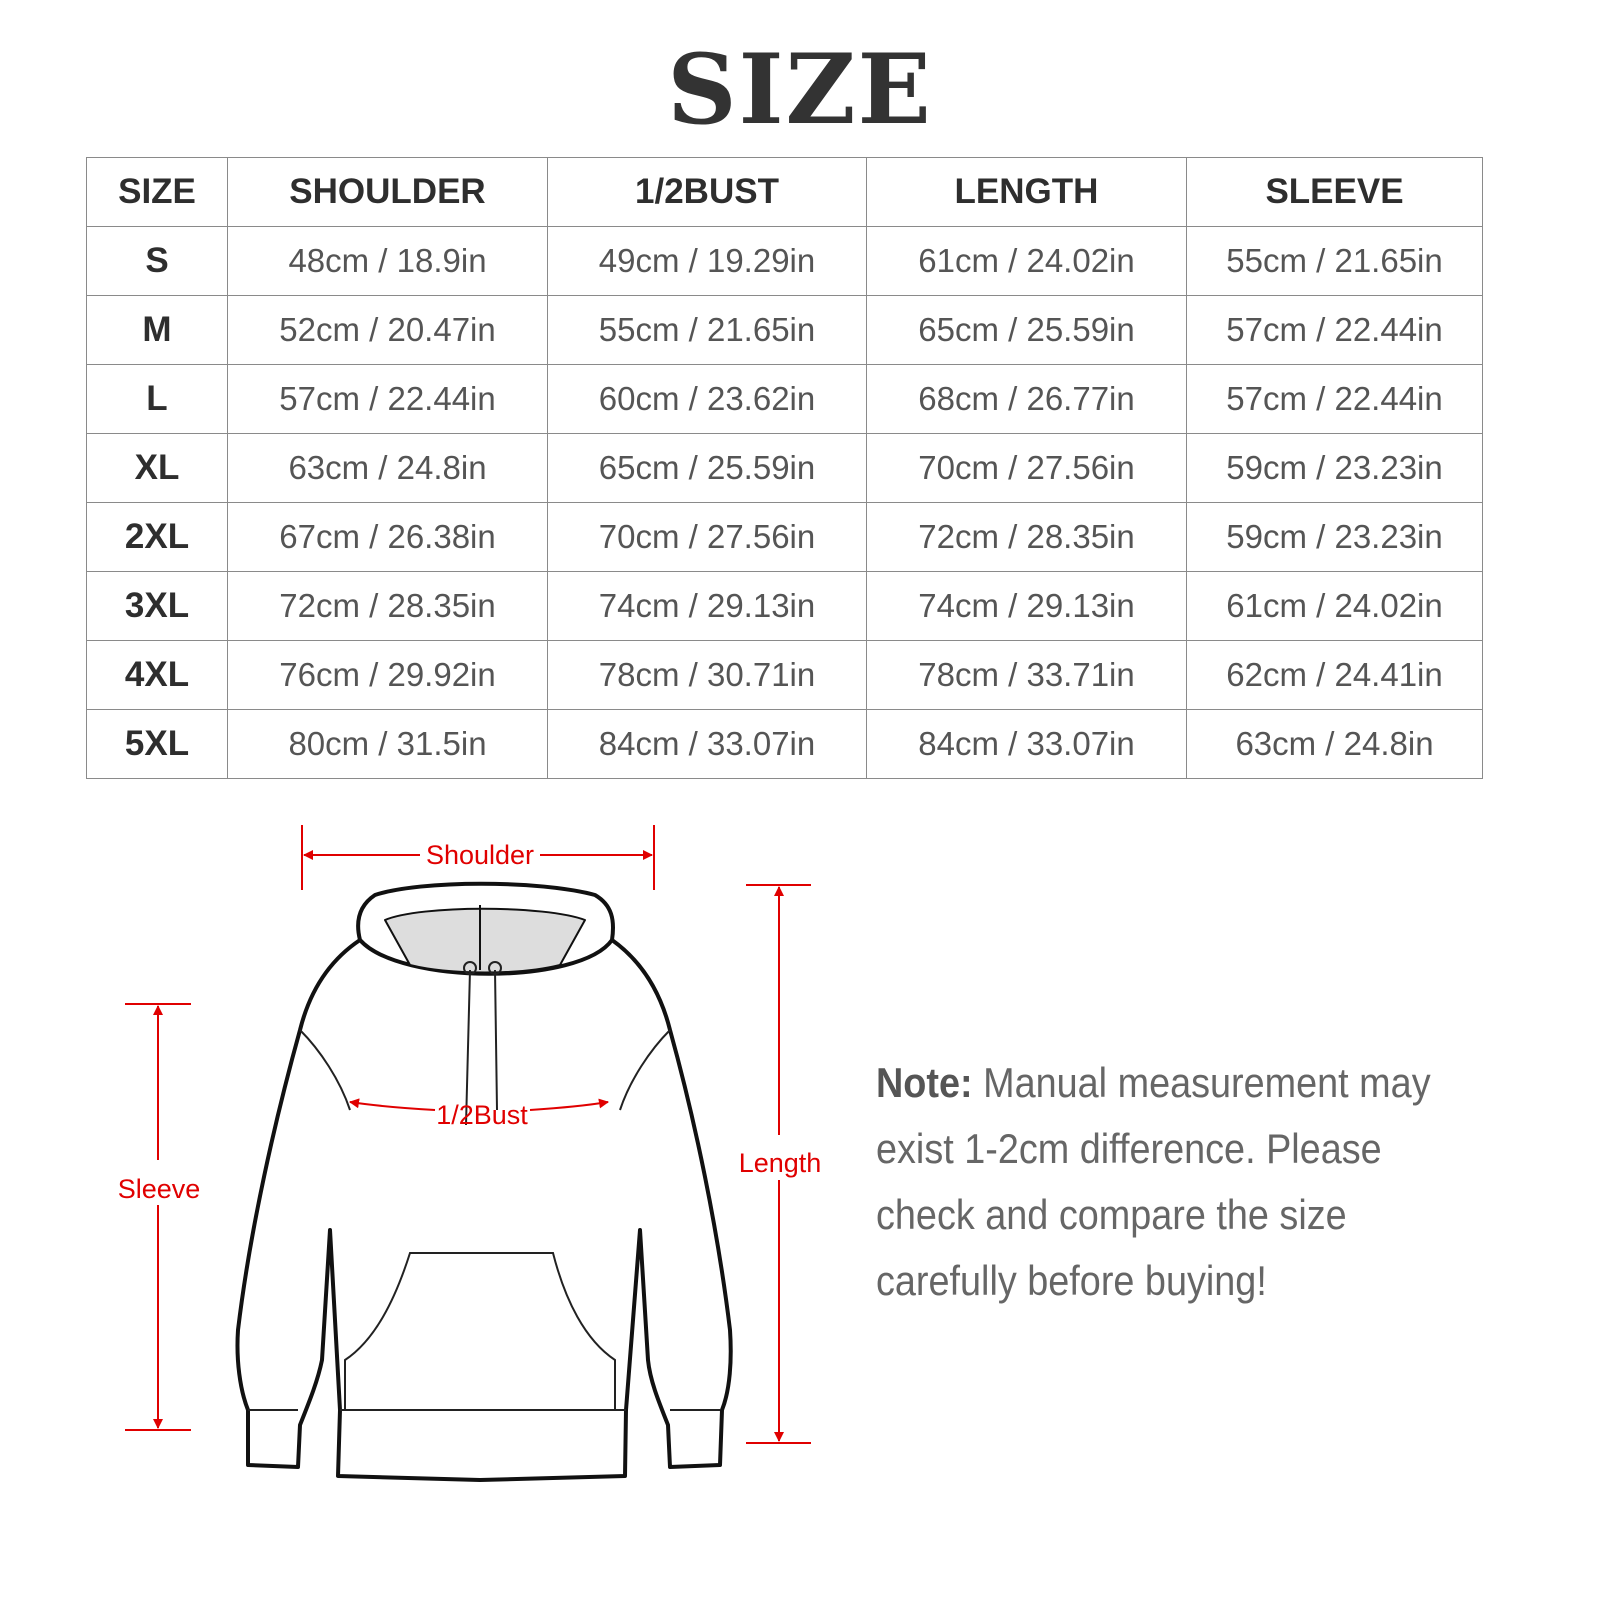 The image size is (1600, 1600). I want to click on cell-shoulder: 63cm / 24.8in, so click(387, 468).